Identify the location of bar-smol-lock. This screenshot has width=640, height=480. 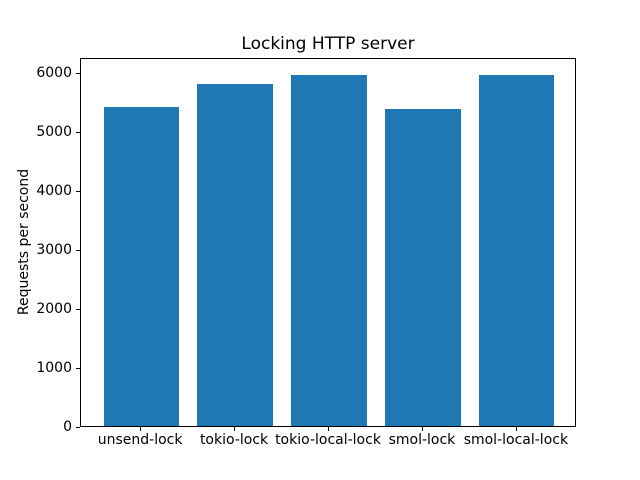
(423, 267).